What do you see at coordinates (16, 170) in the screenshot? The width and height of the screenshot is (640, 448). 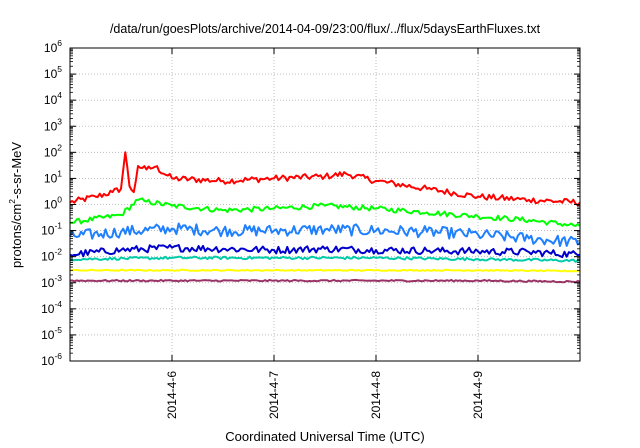 I see `y-axis-label-suffix: -s-sr-MeV` at bounding box center [16, 170].